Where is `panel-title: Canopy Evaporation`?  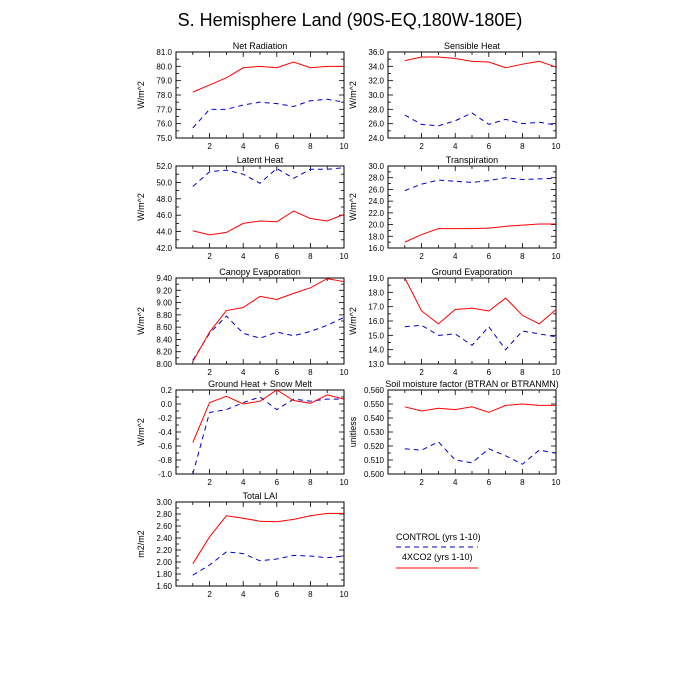 panel-title: Canopy Evaporation is located at coordinates (260, 272).